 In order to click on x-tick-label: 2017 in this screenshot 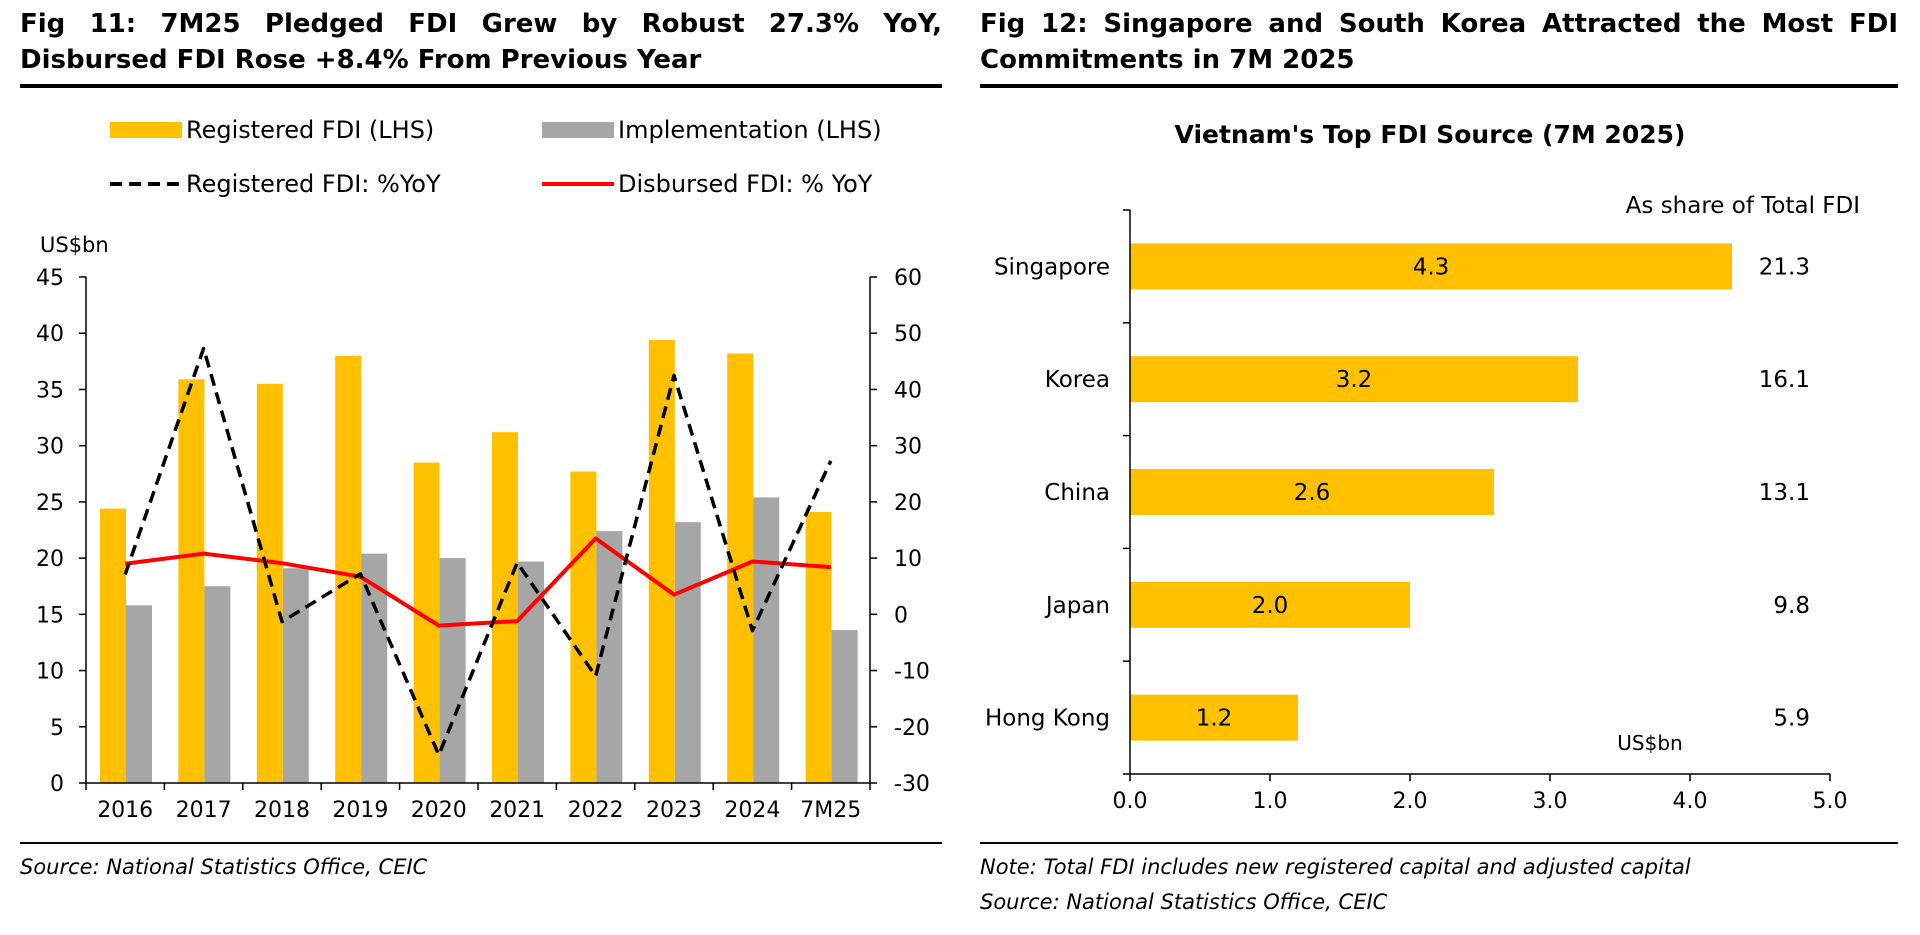, I will do `click(204, 810)`.